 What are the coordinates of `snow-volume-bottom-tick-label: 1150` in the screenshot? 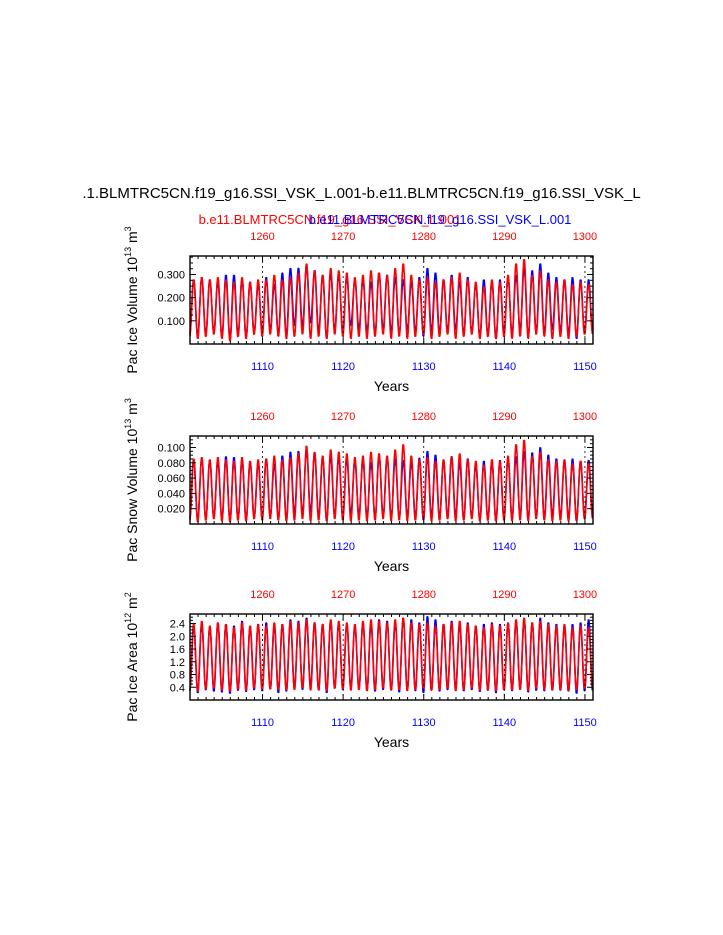 It's located at (585, 547).